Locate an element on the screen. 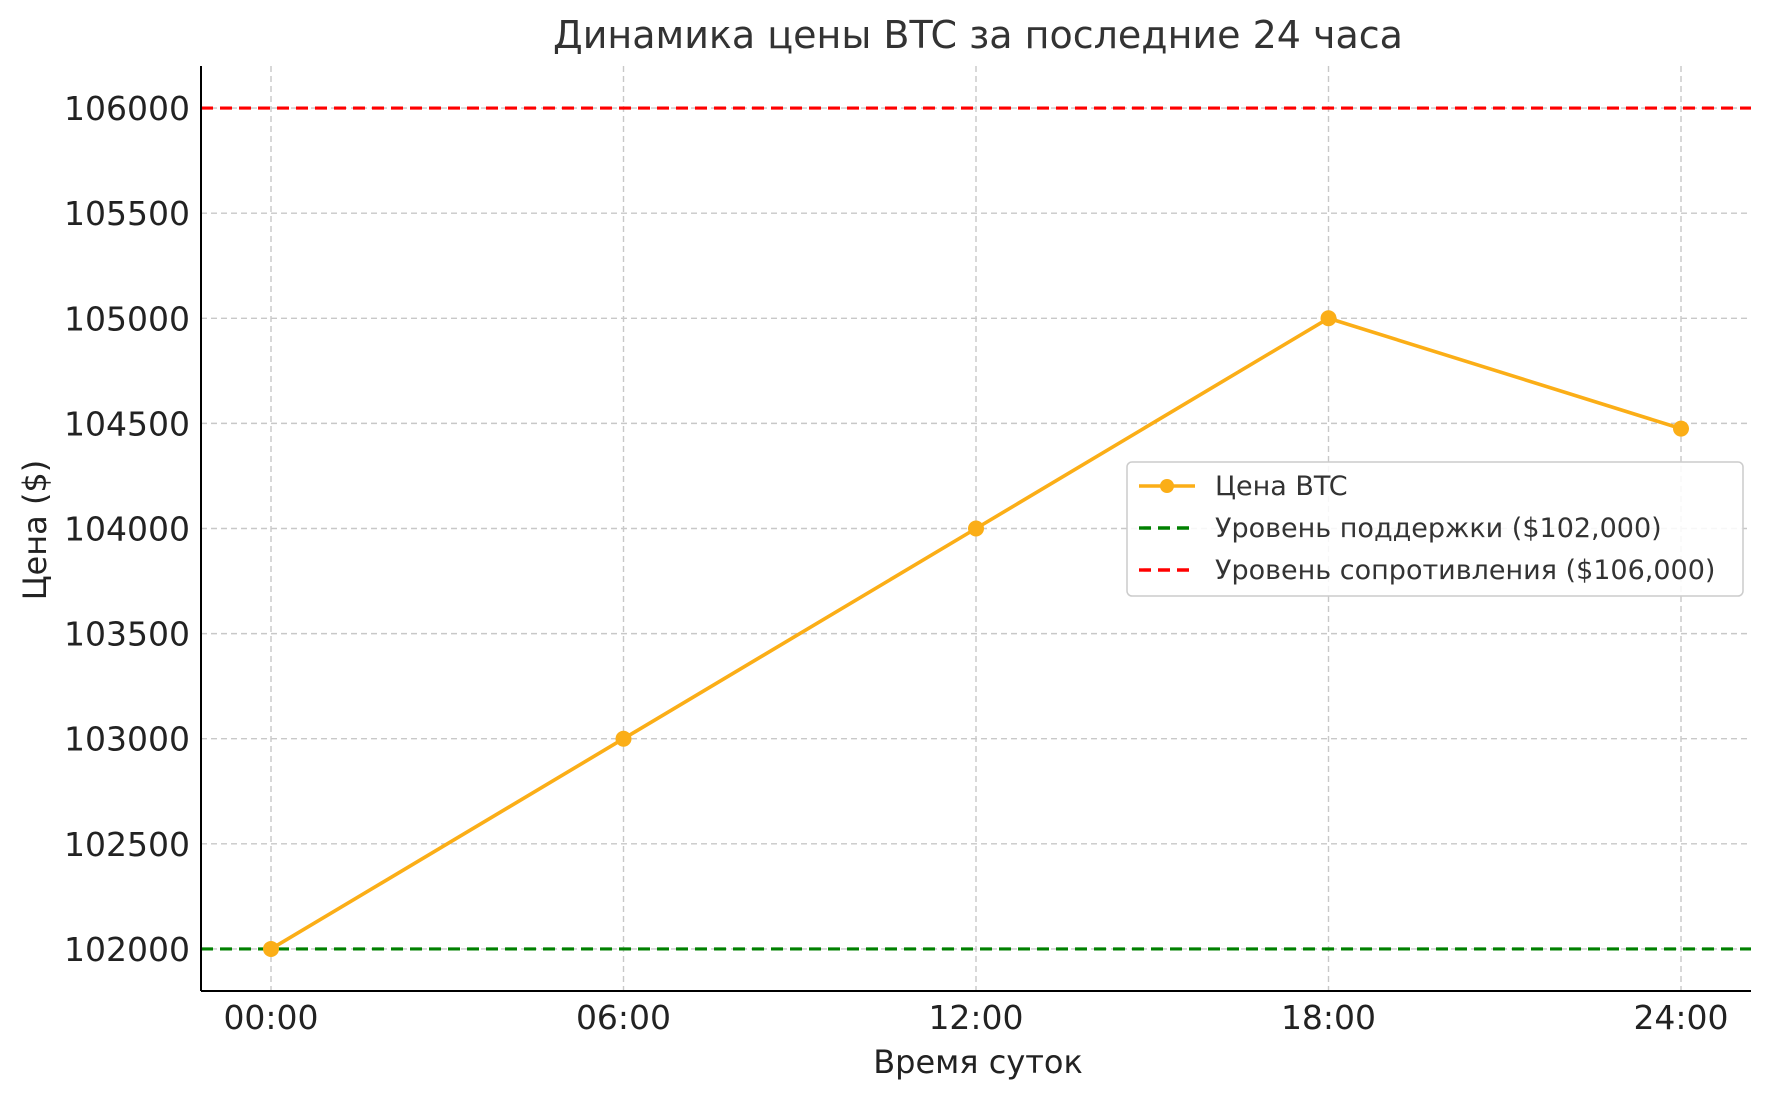 The image size is (1771, 1097). legend-label: Уровень поддержки ($102,000) is located at coordinates (1438, 528).